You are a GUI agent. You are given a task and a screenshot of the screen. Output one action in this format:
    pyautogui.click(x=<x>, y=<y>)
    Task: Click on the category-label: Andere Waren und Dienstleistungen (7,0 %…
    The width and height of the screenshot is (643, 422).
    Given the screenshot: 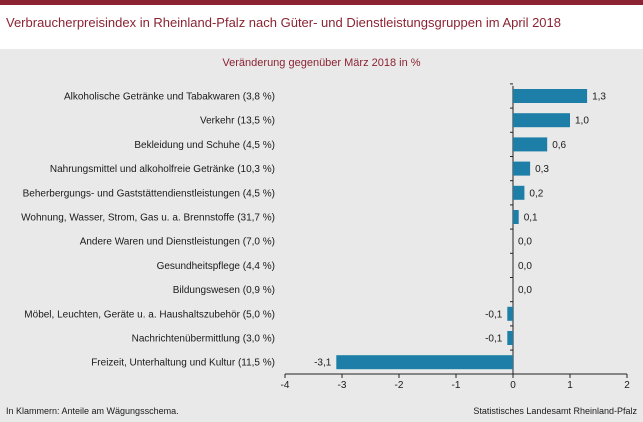 What is the action you would take?
    pyautogui.click(x=177, y=242)
    